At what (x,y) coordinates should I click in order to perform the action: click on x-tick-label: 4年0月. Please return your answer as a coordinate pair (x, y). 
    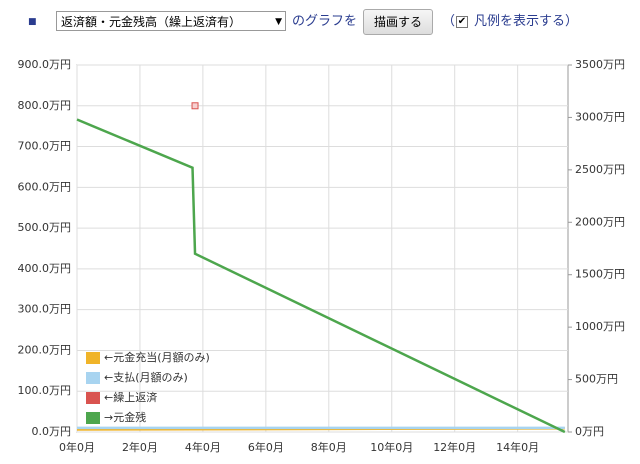
    Looking at the image, I should click on (203, 447).